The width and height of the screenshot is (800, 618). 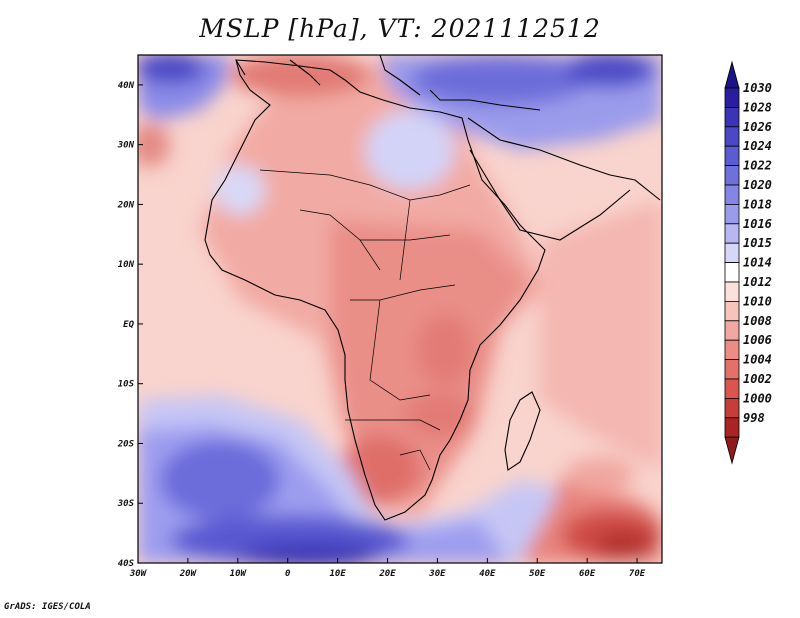 I want to click on chart-title: MSLP [hPa], VT: 2021112512, so click(x=400, y=28).